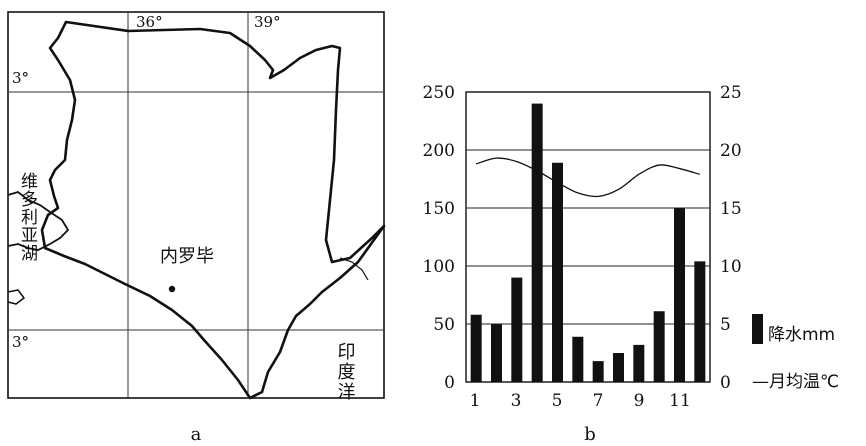  What do you see at coordinates (345, 372) in the screenshot?
I see `indian-ocean-label: 印度洋` at bounding box center [345, 372].